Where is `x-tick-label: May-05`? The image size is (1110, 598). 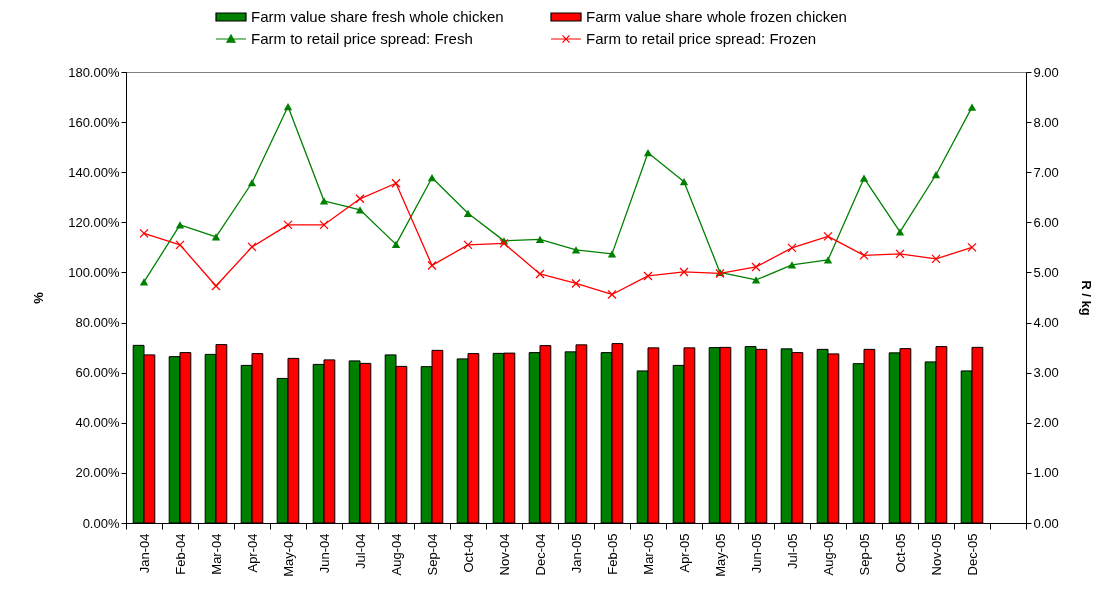
x-tick-label: May-05 is located at coordinates (720, 555).